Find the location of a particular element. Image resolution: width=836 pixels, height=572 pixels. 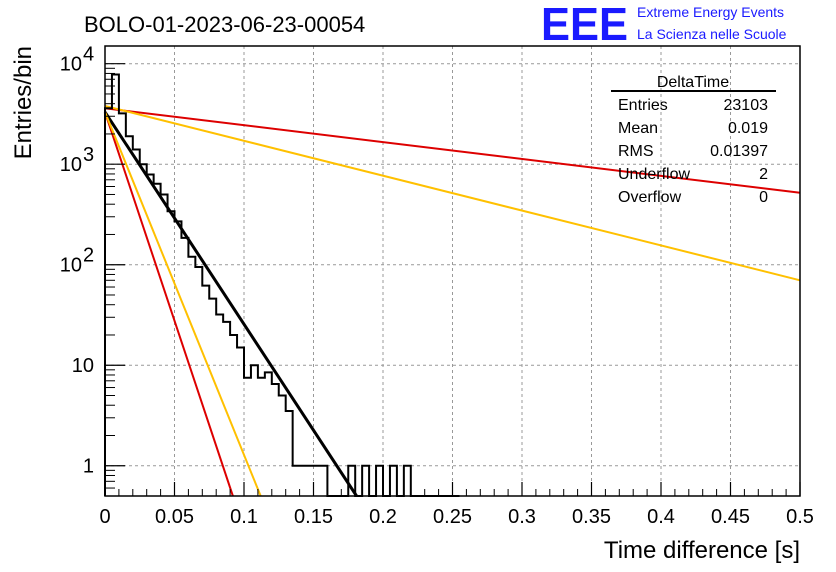

stats-label: Underflow is located at coordinates (654, 174).